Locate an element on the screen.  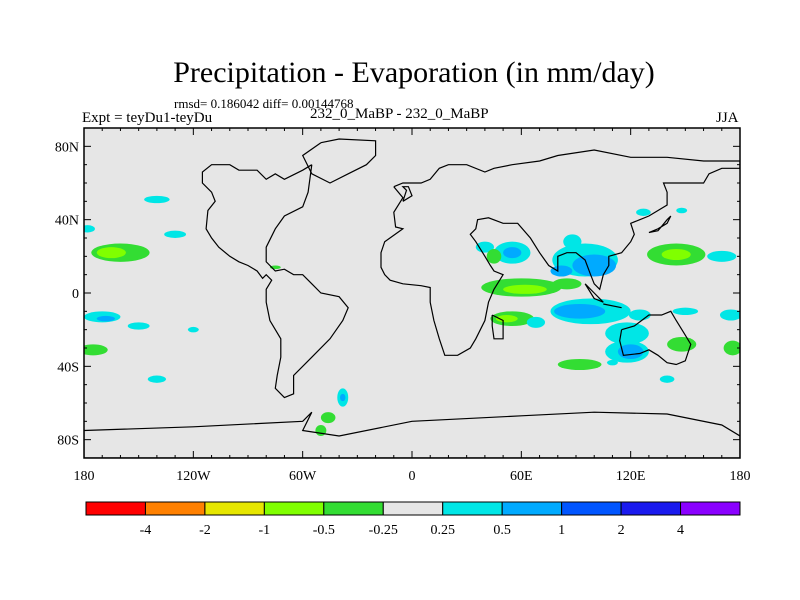
chart-title: Precipitation - Evaporation (in mm/day) is located at coordinates (414, 72).